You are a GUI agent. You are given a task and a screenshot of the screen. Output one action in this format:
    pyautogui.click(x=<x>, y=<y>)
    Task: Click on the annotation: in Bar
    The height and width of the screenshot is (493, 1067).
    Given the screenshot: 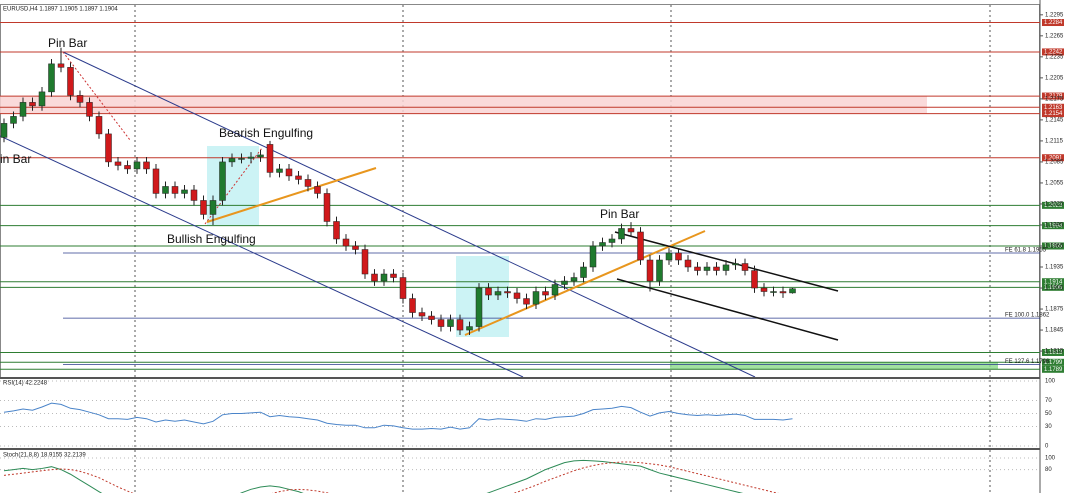 What is the action you would take?
    pyautogui.click(x=15, y=159)
    